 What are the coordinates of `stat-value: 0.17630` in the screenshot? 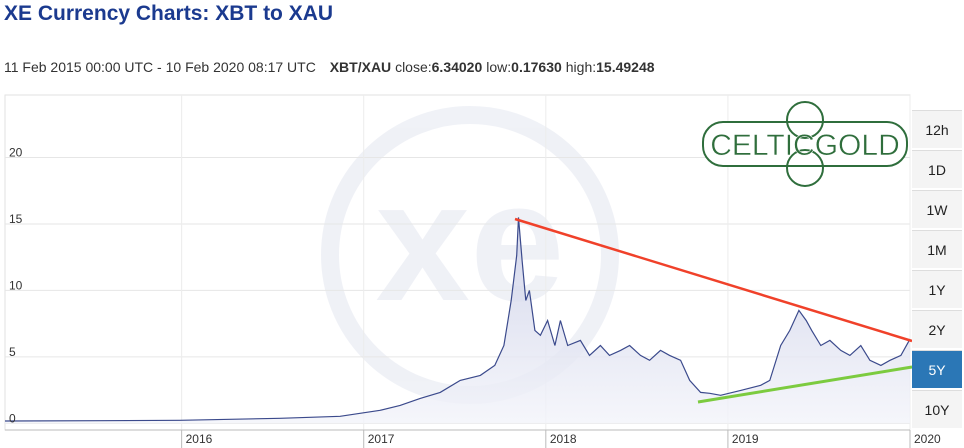 It's located at (536, 67).